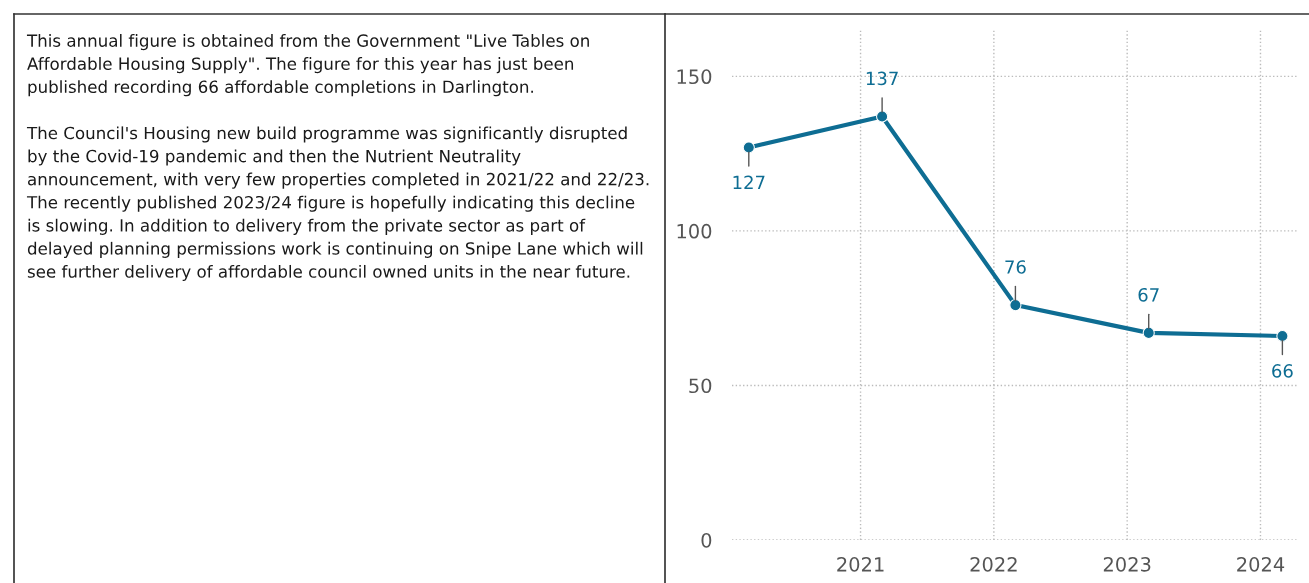  Describe the element at coordinates (882, 78) in the screenshot. I see `data-label: 137` at that location.